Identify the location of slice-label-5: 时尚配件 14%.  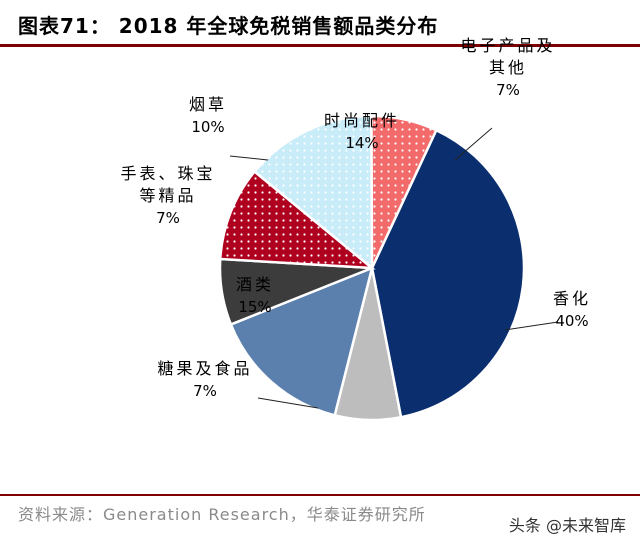
(362, 132).